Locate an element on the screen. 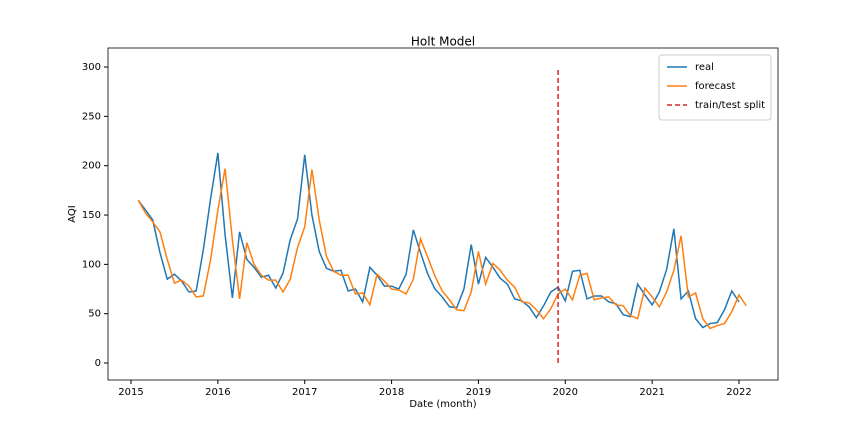 Image resolution: width=864 pixels, height=436 pixels. legend-label: forecast is located at coordinates (715, 86).